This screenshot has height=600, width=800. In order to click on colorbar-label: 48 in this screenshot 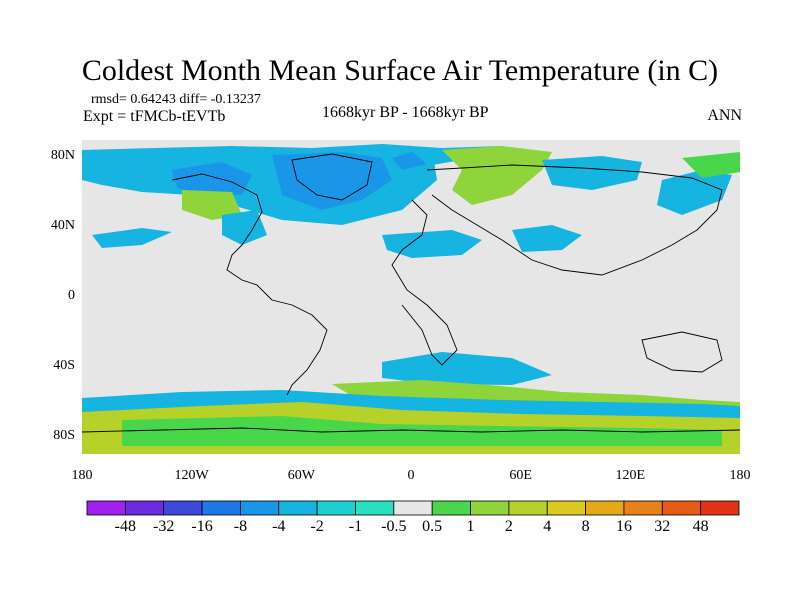, I will do `click(700, 526)`.